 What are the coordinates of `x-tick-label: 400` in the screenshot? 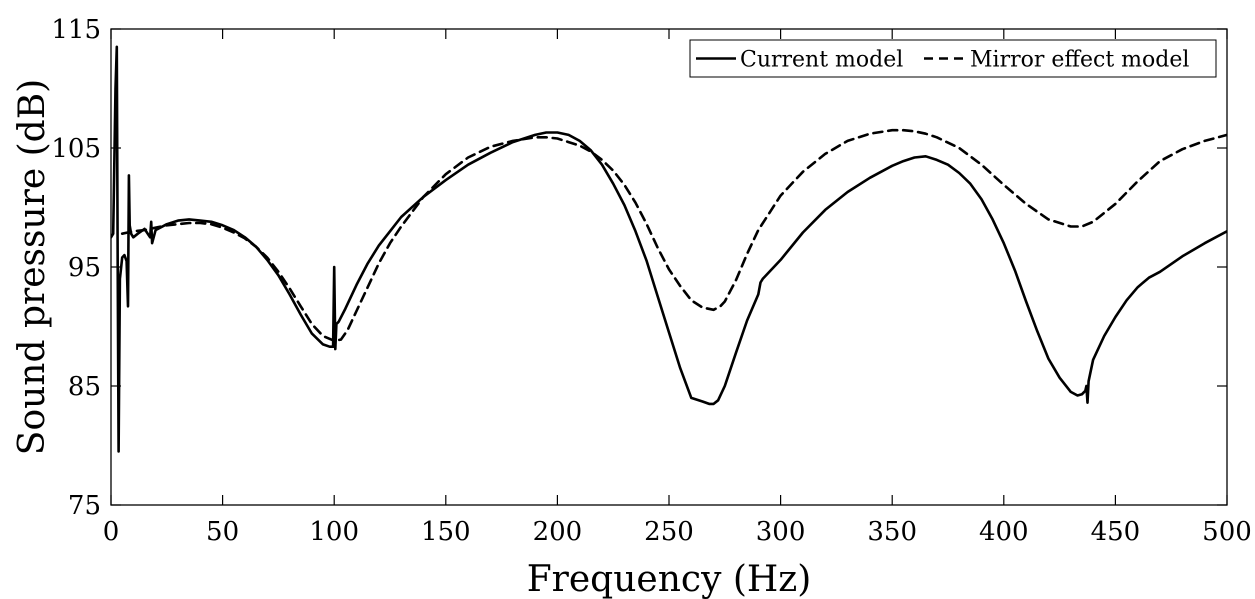 It's located at (1004, 532).